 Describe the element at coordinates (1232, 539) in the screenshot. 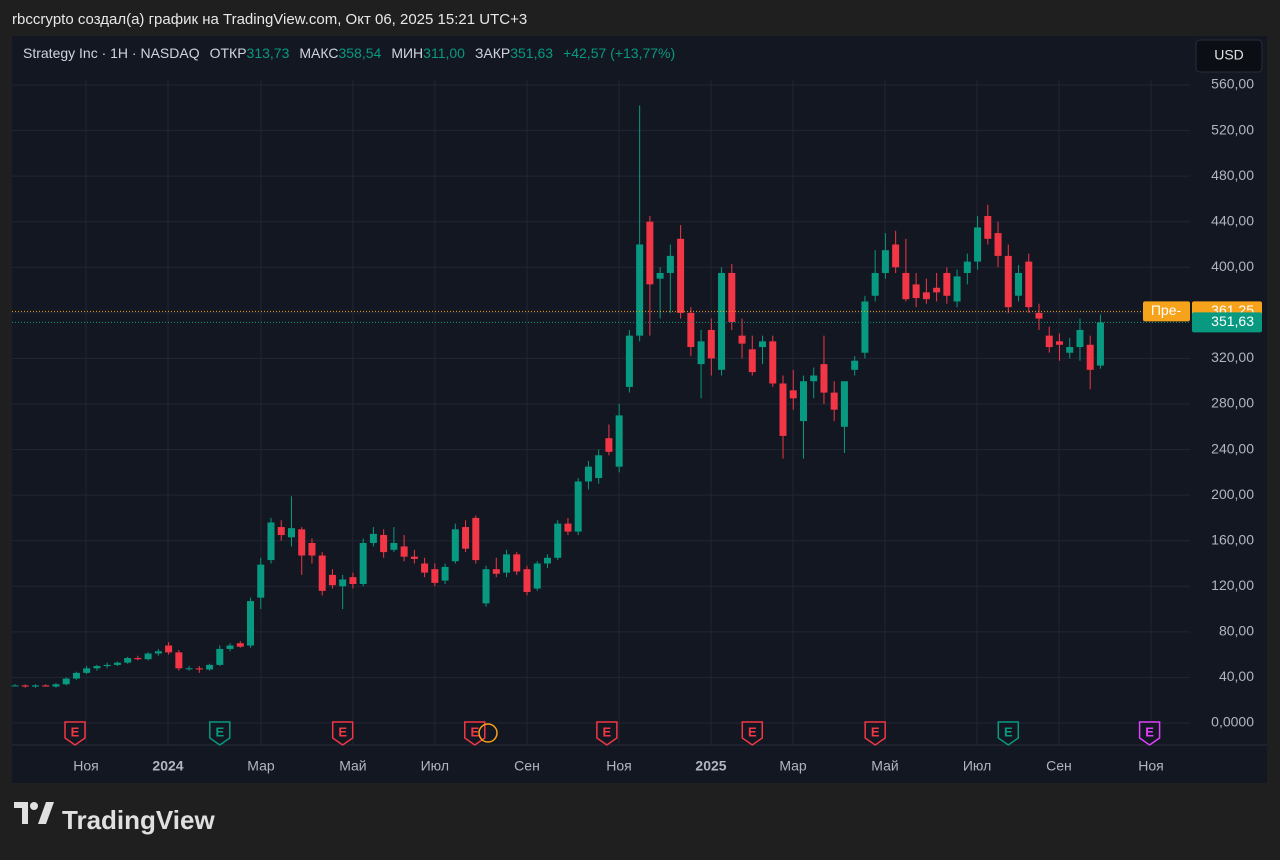

I see `y-tick-label: 160,00` at that location.